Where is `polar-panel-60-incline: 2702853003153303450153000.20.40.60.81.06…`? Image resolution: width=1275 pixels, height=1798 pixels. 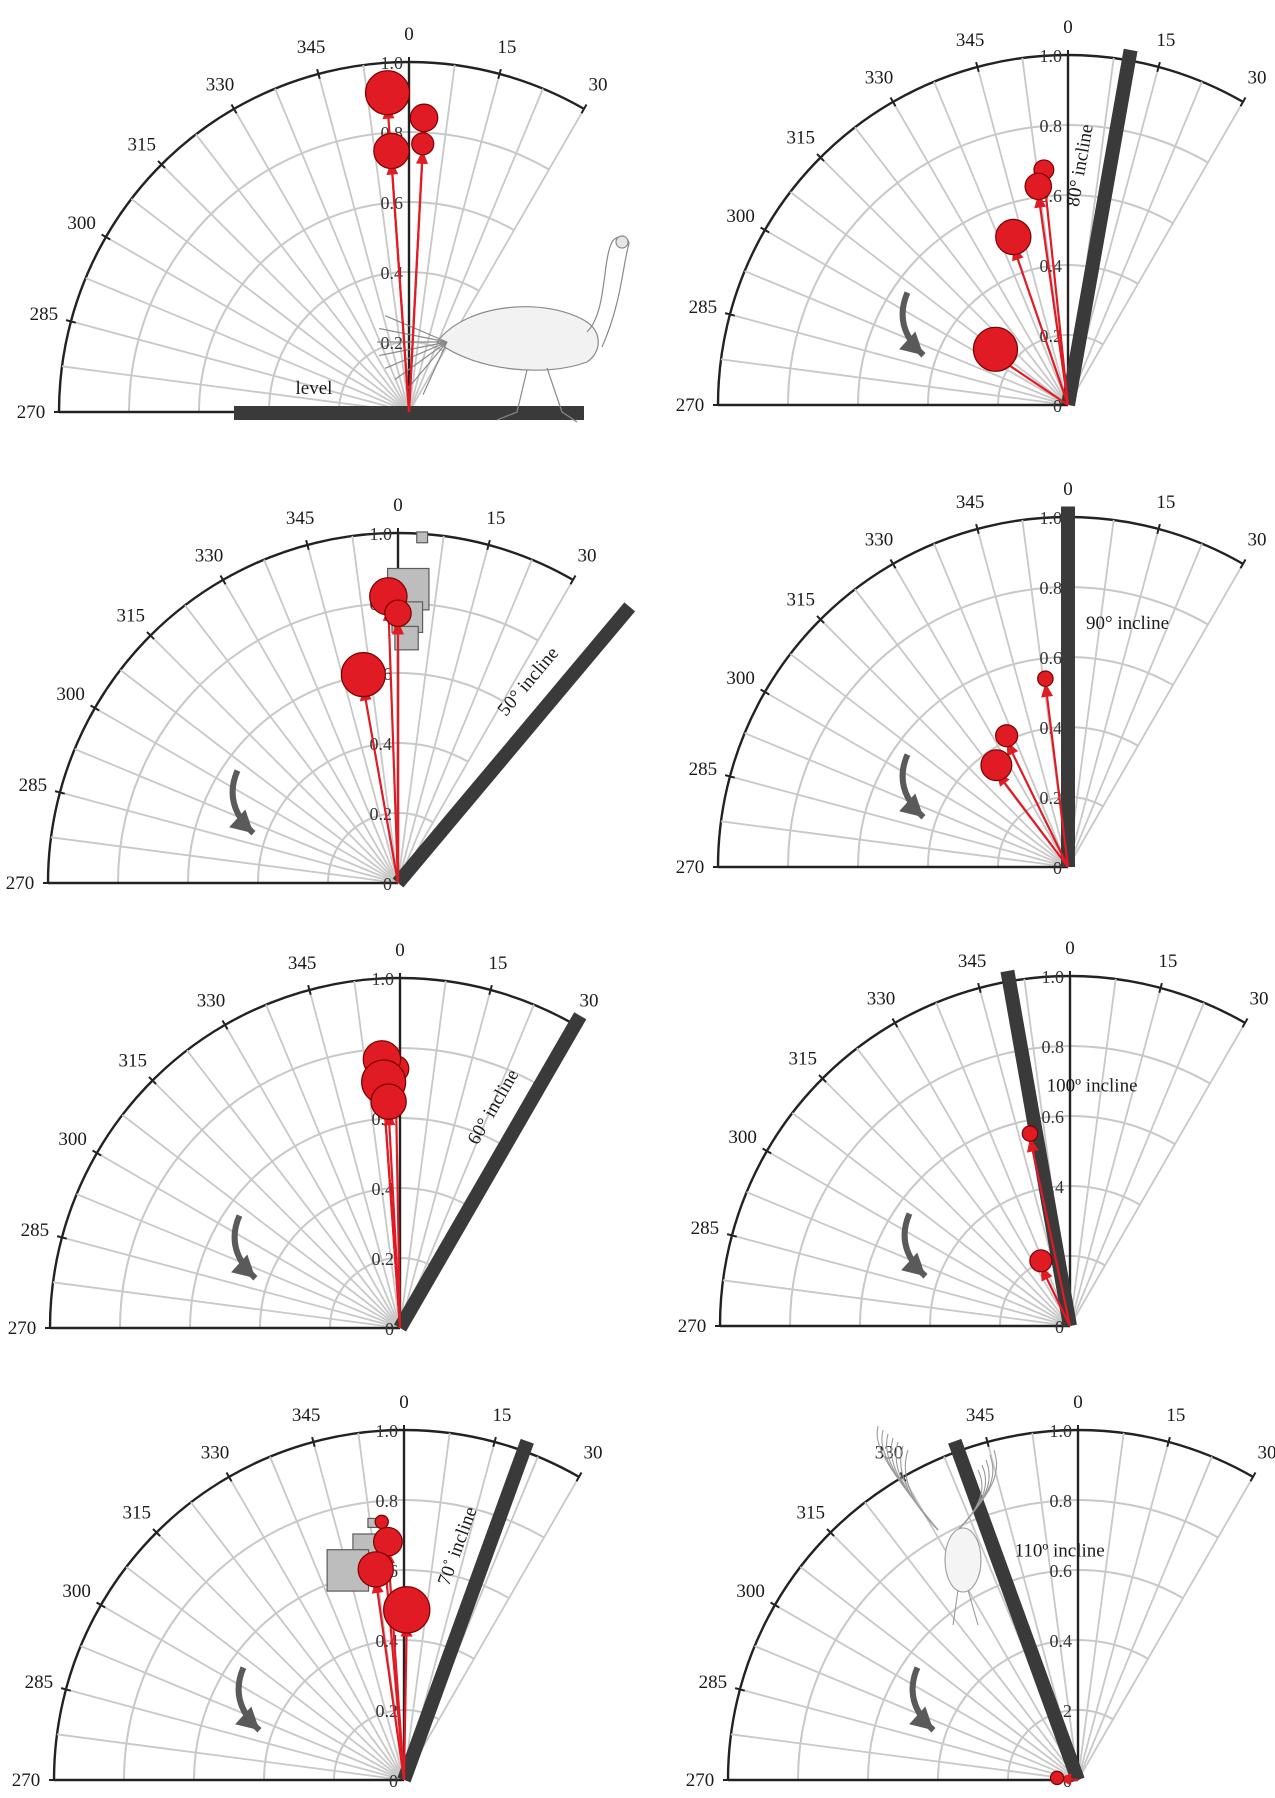
polar-panel-60-incline: 2702853003153303450153000.20.40.60.81.06… is located at coordinates (303, 1139).